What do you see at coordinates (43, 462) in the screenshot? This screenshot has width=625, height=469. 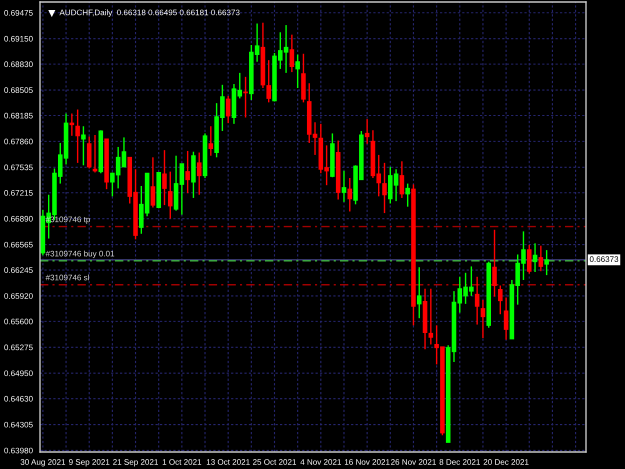 I see `x-tick-label: 30 Aug 2021` at bounding box center [43, 462].